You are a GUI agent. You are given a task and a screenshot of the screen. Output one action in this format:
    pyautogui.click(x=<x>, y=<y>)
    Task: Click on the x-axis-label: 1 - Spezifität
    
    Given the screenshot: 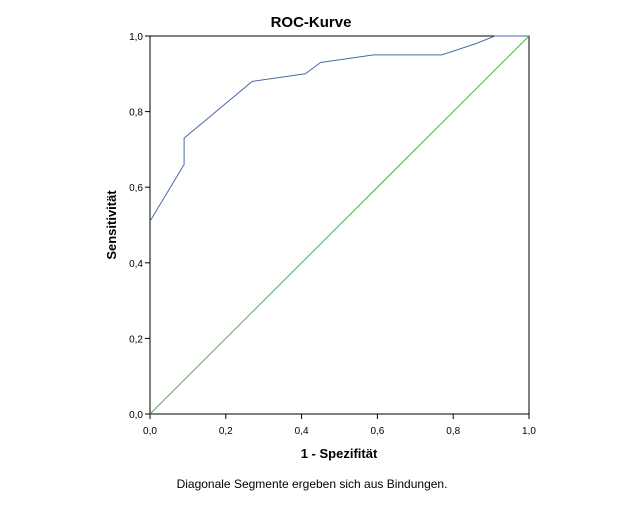 What is the action you would take?
    pyautogui.click(x=339, y=453)
    